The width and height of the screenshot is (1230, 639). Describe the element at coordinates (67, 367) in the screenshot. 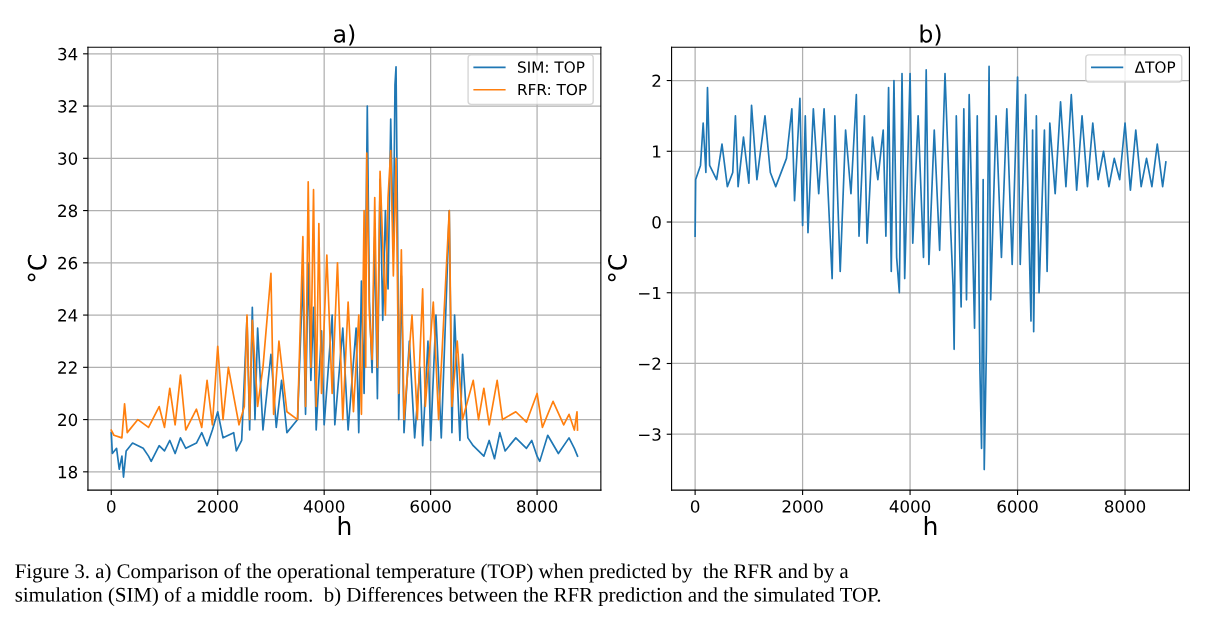

I see `y-tick-label: 22` at that location.